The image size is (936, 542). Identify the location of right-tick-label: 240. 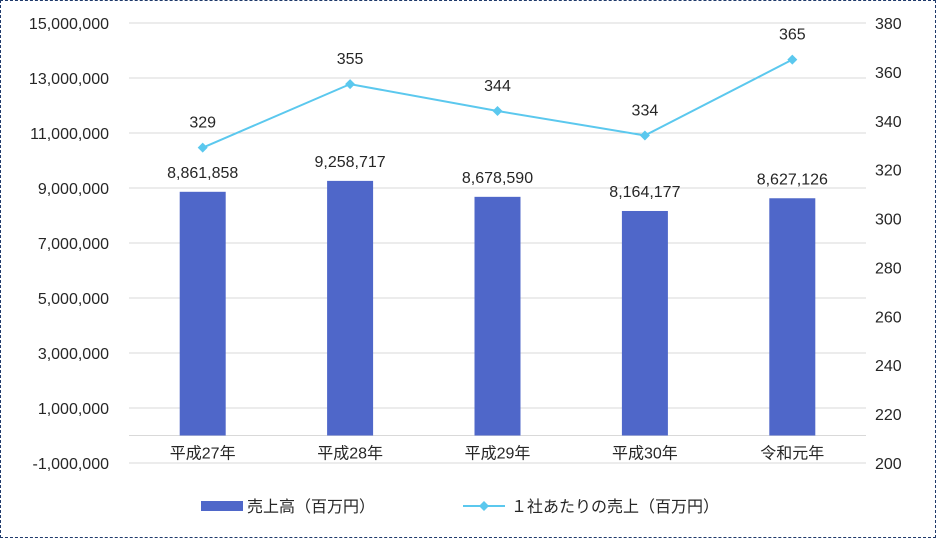
(888, 366).